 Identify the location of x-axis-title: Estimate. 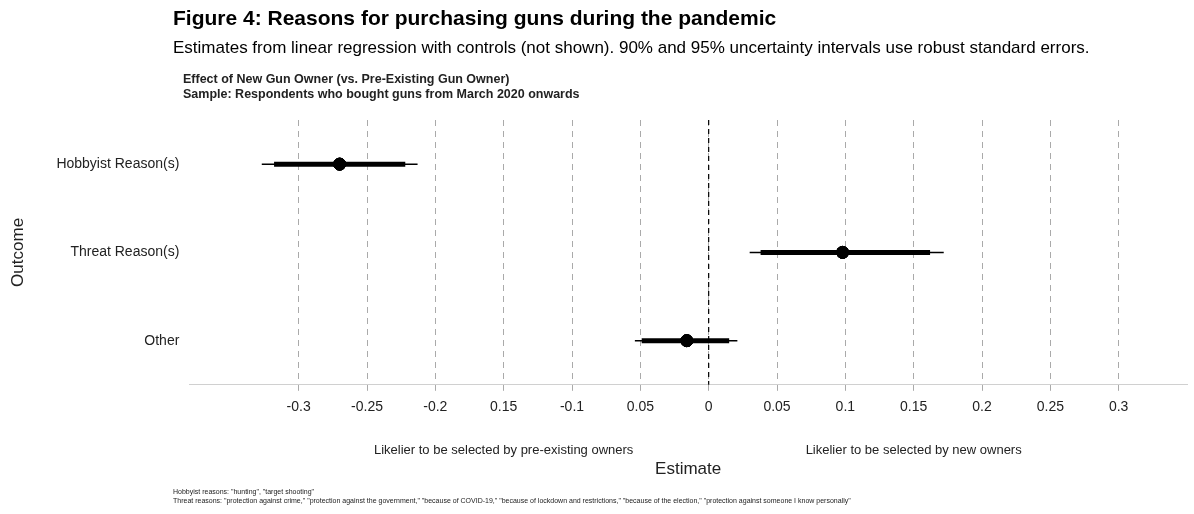
(688, 469).